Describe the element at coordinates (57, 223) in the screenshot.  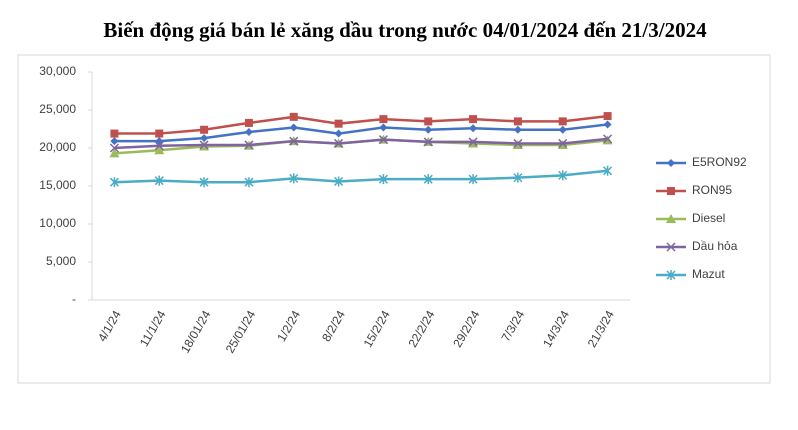
I see `y-tick-label: 10,000` at that location.